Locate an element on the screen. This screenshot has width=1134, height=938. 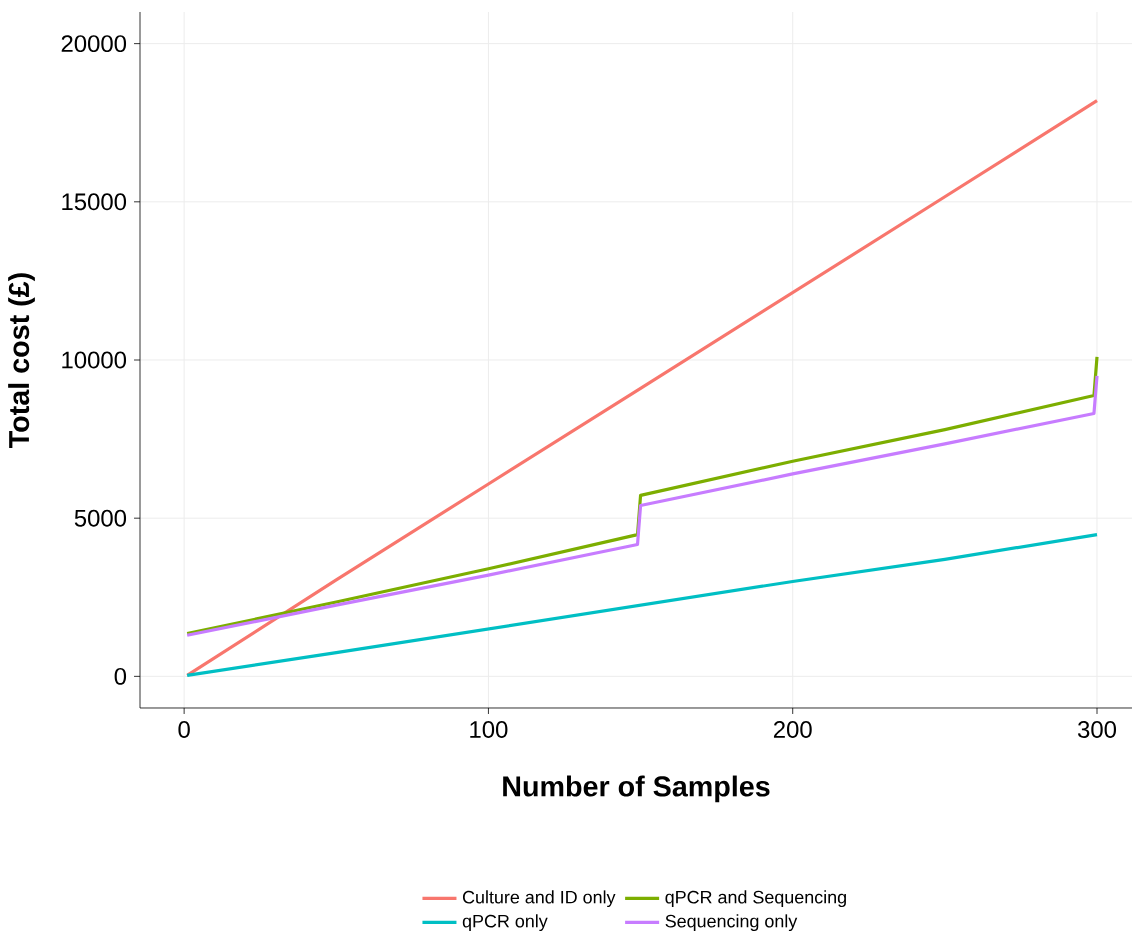
y-tick-label: 0 is located at coordinates (120, 676).